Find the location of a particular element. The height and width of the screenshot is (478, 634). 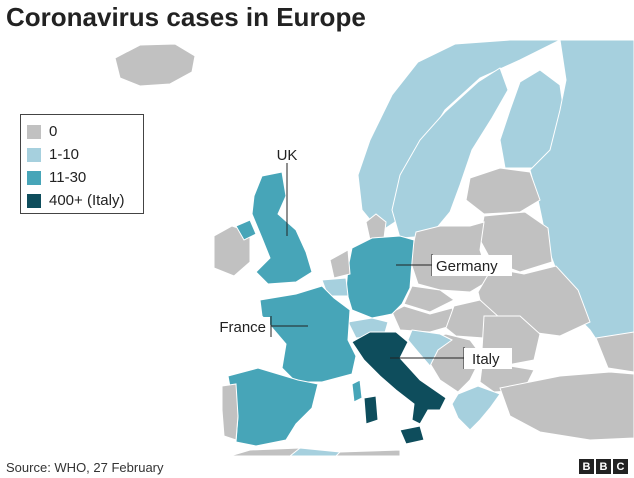

legend-swatch-low is located at coordinates (34, 154).